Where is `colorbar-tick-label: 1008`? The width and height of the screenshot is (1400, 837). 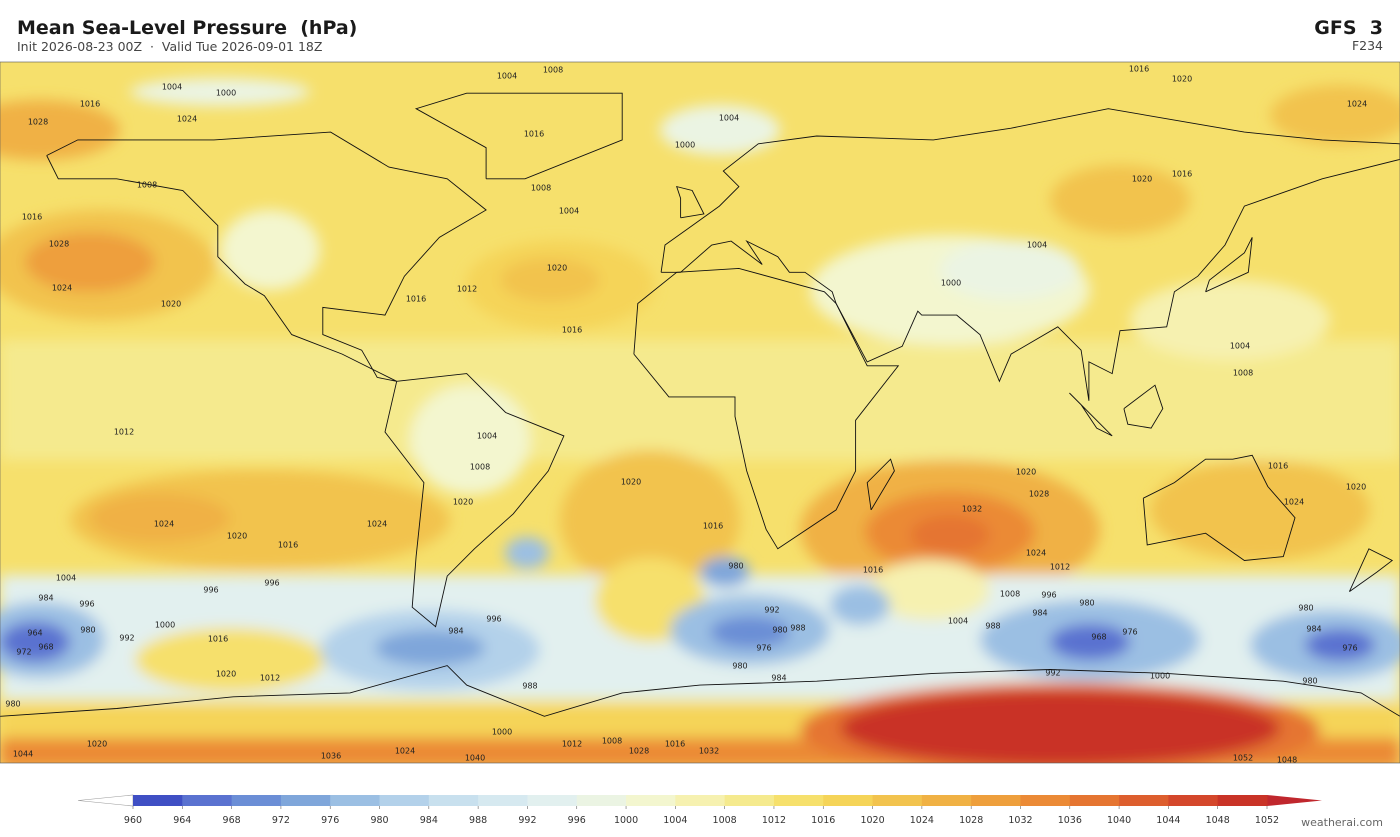
colorbar-tick-label: 1008 is located at coordinates (725, 820).